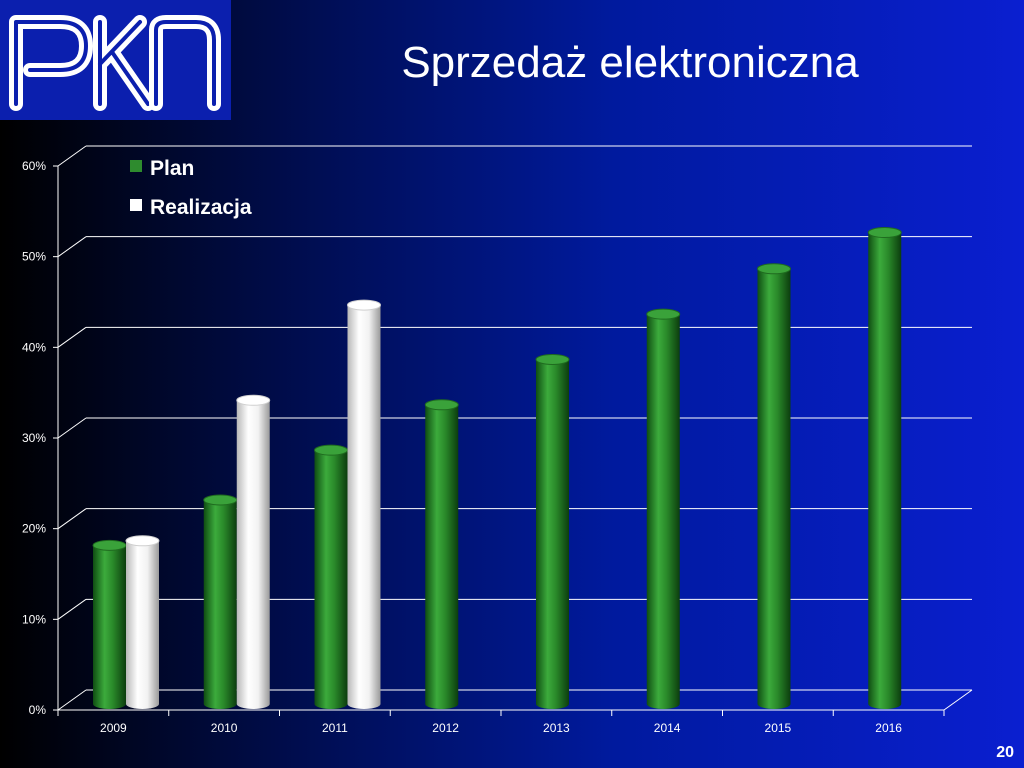 This screenshot has height=768, width=1024. Describe the element at coordinates (136, 205) in the screenshot. I see `legend-swatch-realizacja` at that location.